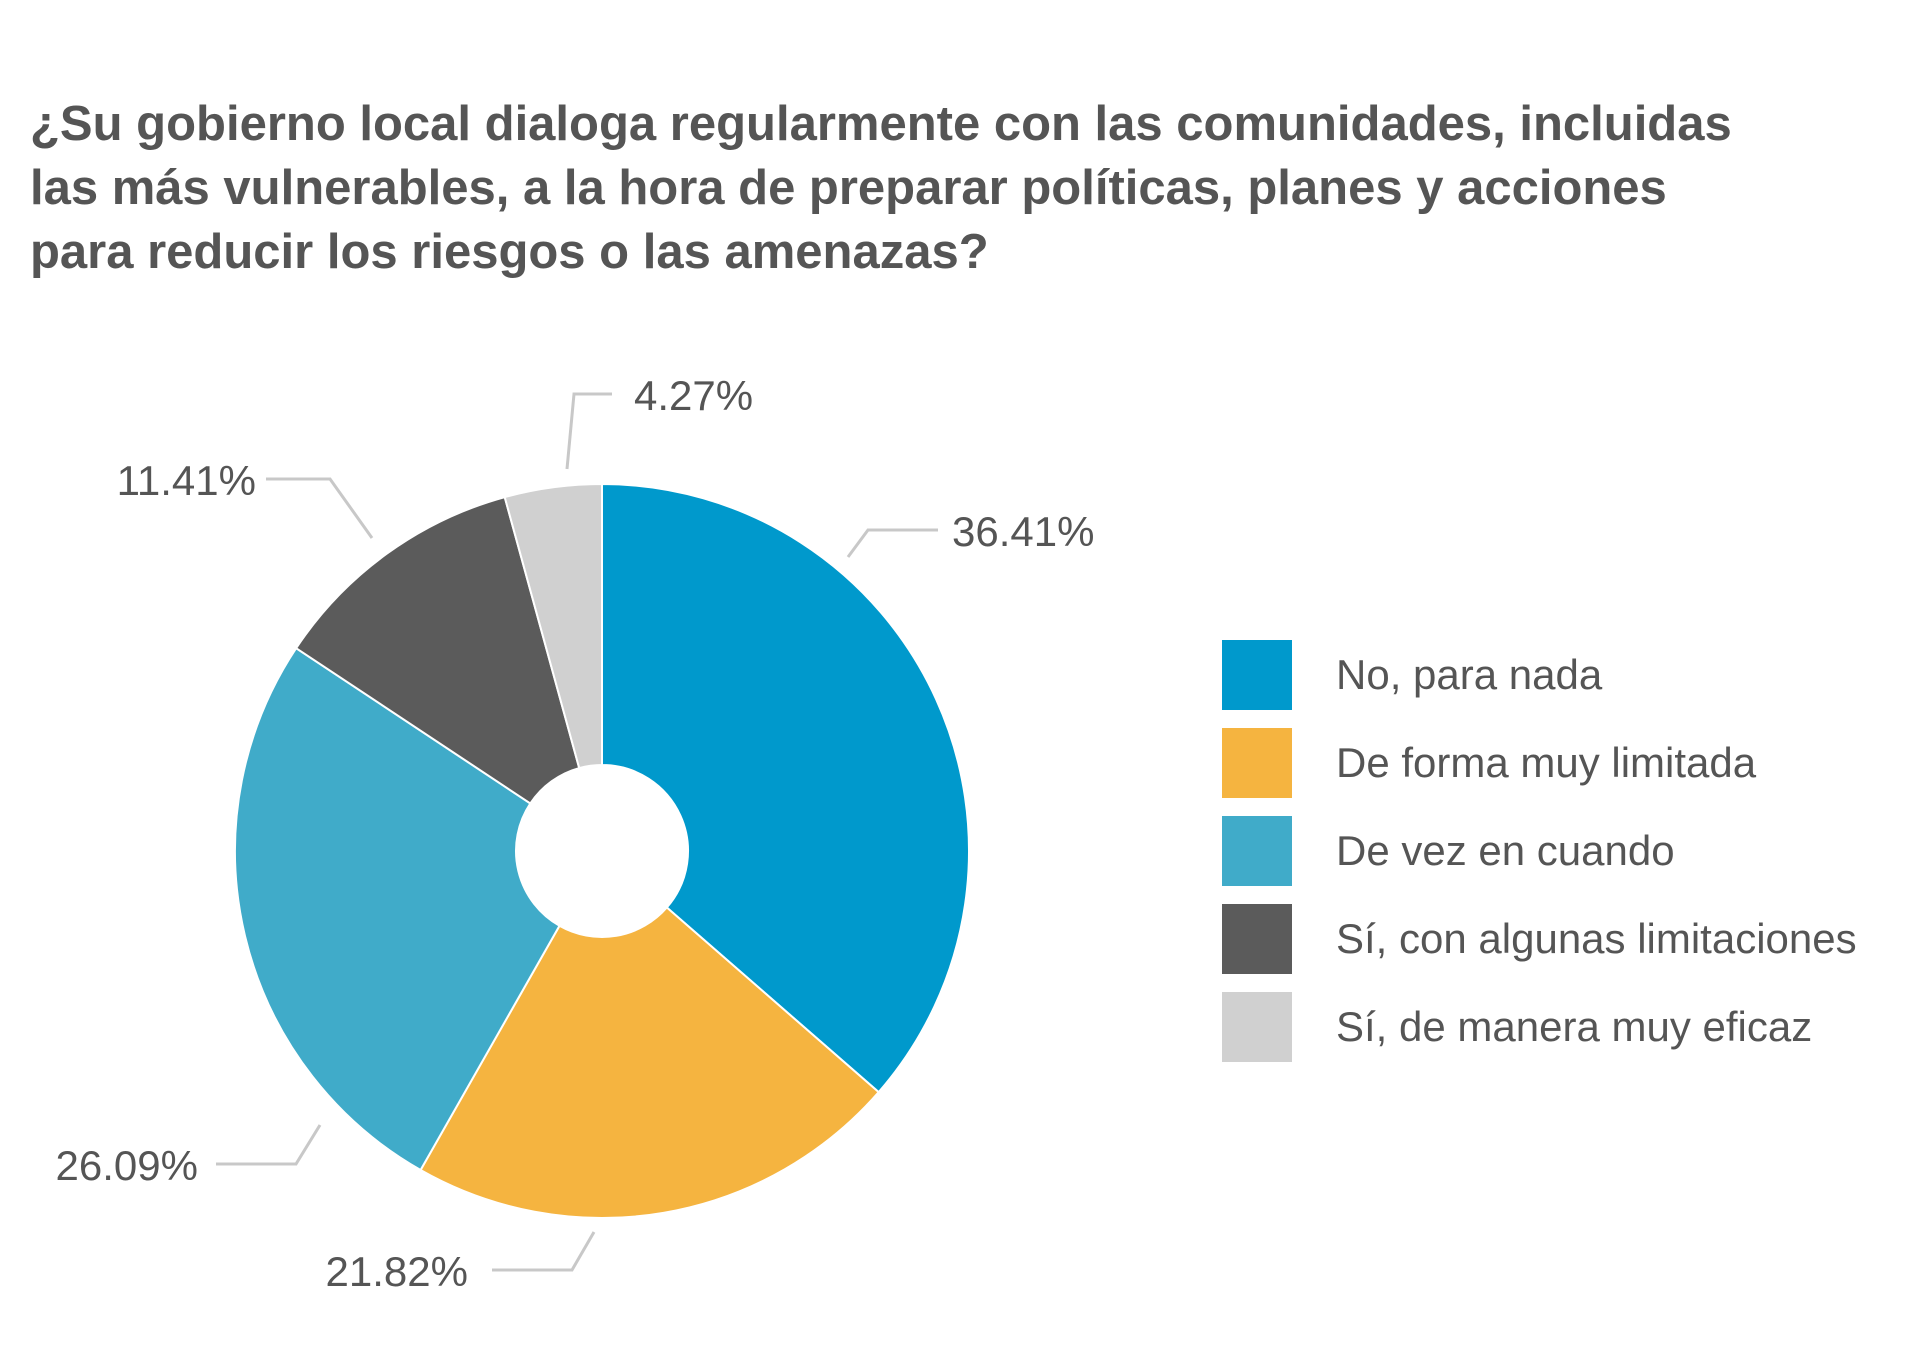 The image size is (1920, 1367). I want to click on legend-item-de-forma-muy-limitada: De forma muy limitada, so click(1539, 763).